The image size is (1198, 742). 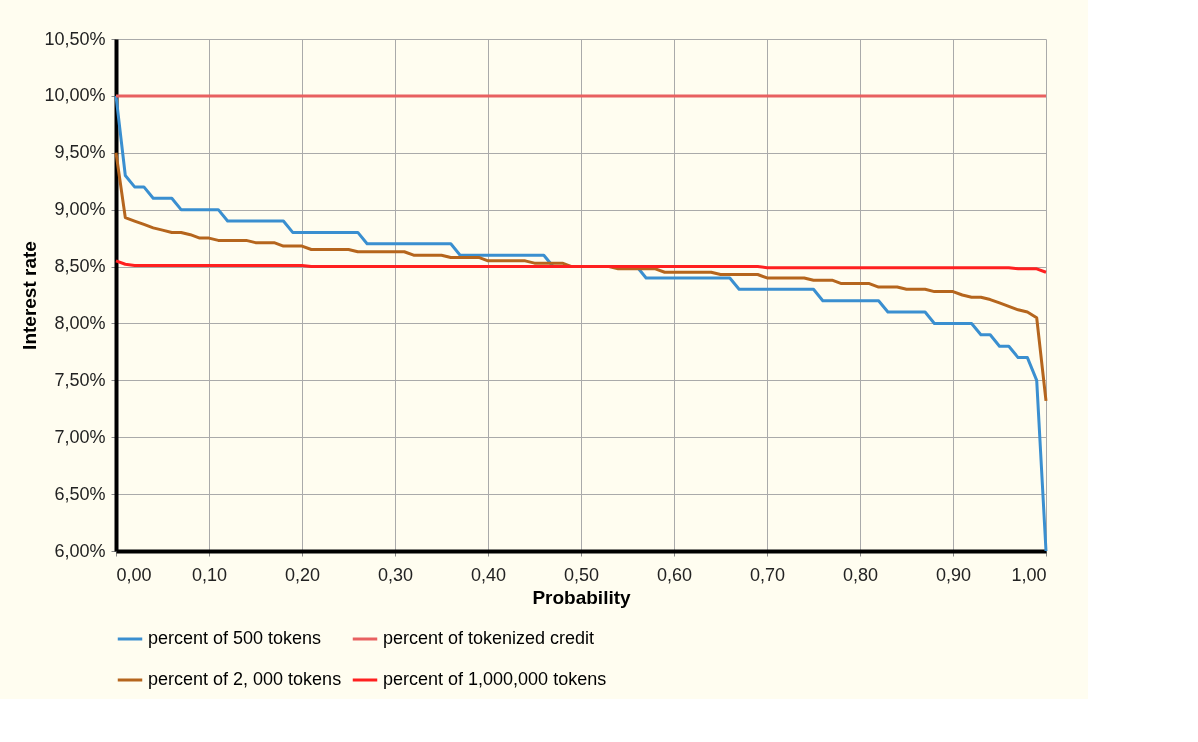 I want to click on x-tick-label: 0,90, so click(x=953, y=574).